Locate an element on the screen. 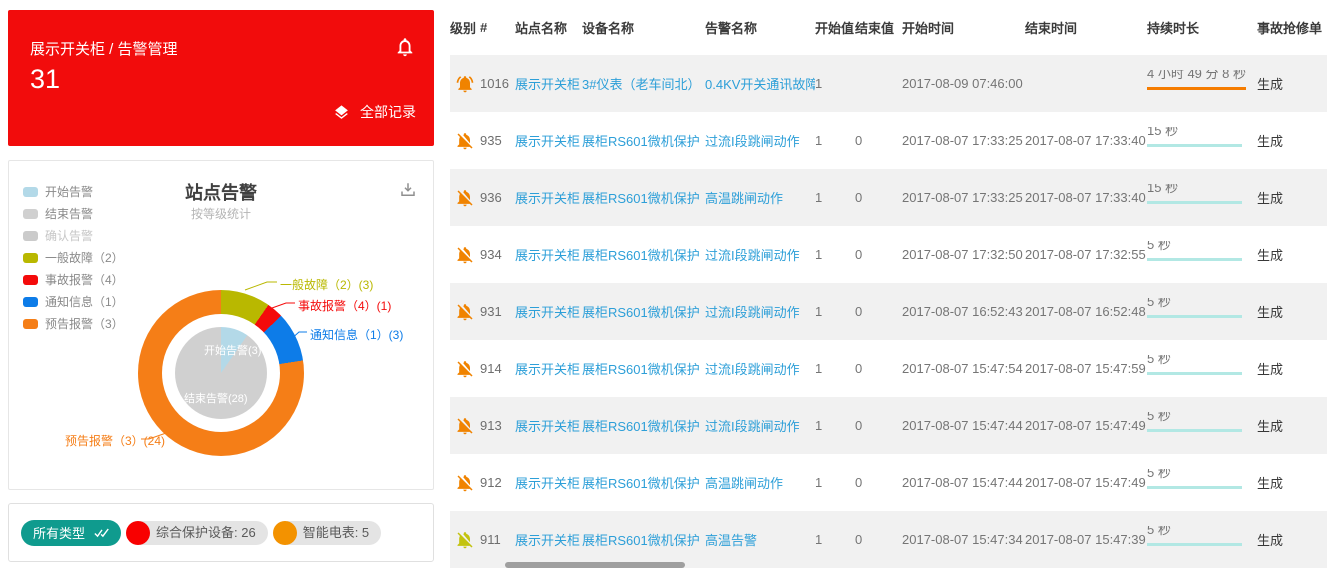 This screenshot has width=1327, height=569. device-name-link: 3#仪表（老车间北） is located at coordinates (641, 84).